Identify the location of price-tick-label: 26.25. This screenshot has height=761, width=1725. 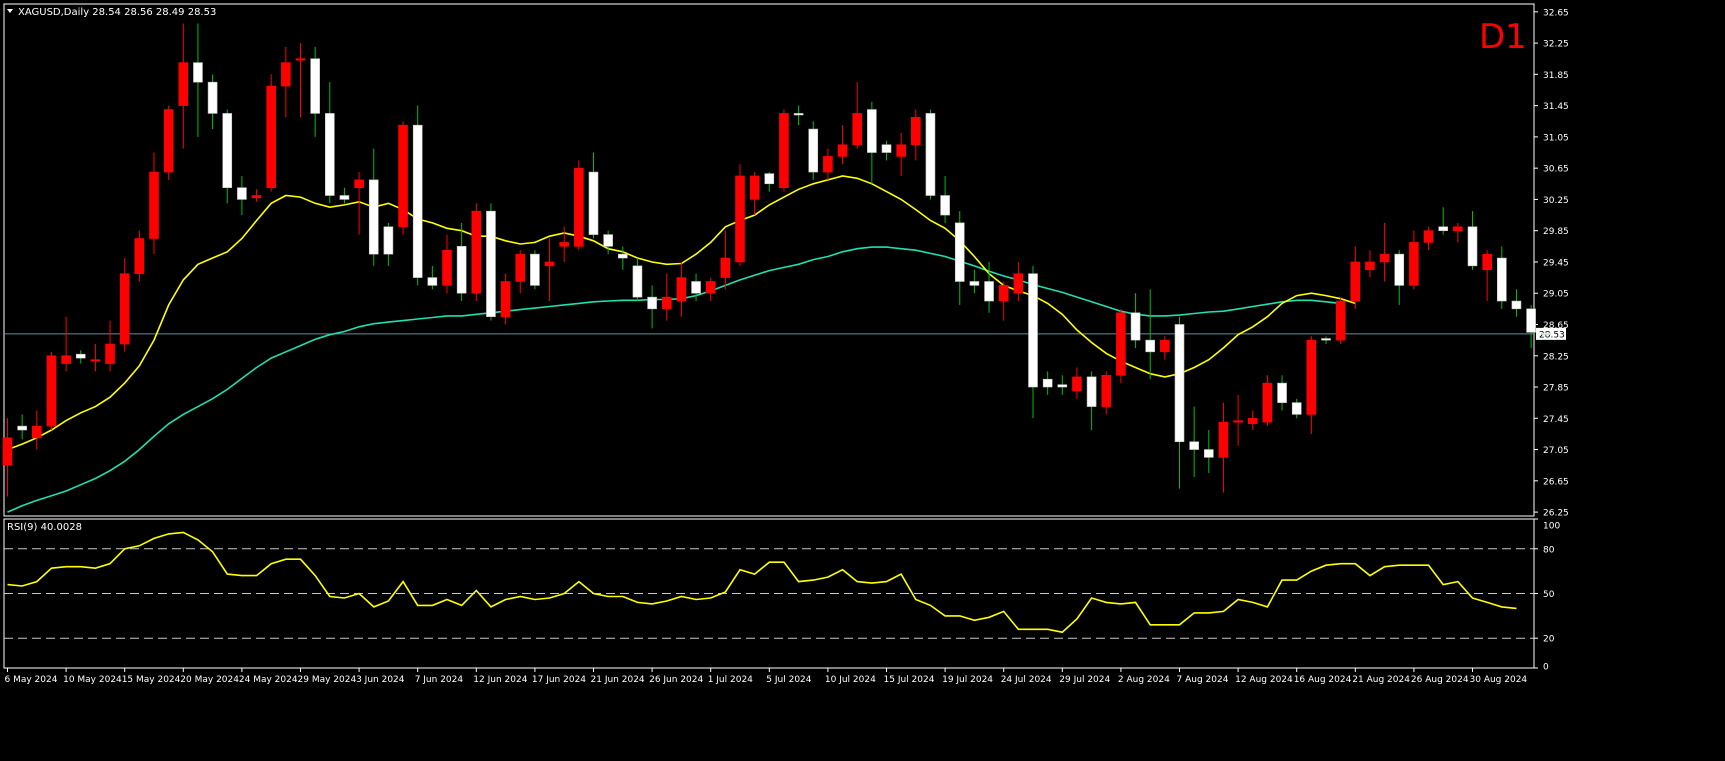
(1556, 514).